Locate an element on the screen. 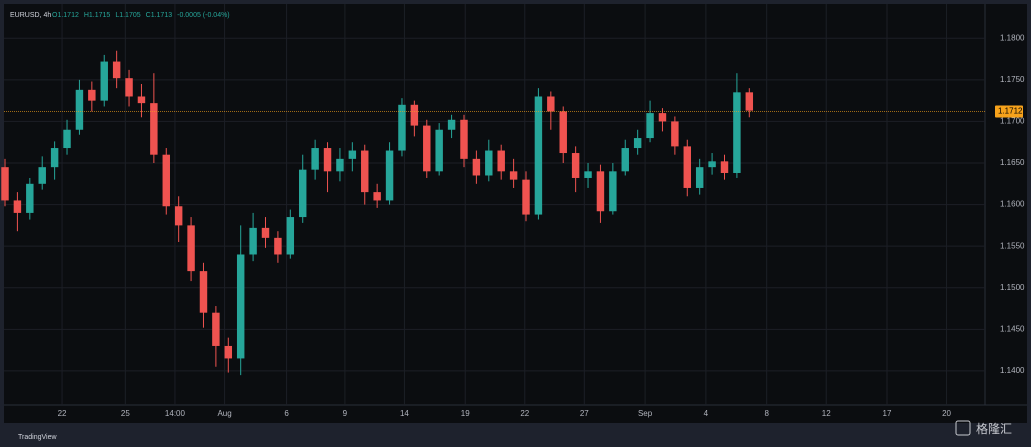 This screenshot has width=1031, height=447. x-tick-label: 6 is located at coordinates (286, 413).